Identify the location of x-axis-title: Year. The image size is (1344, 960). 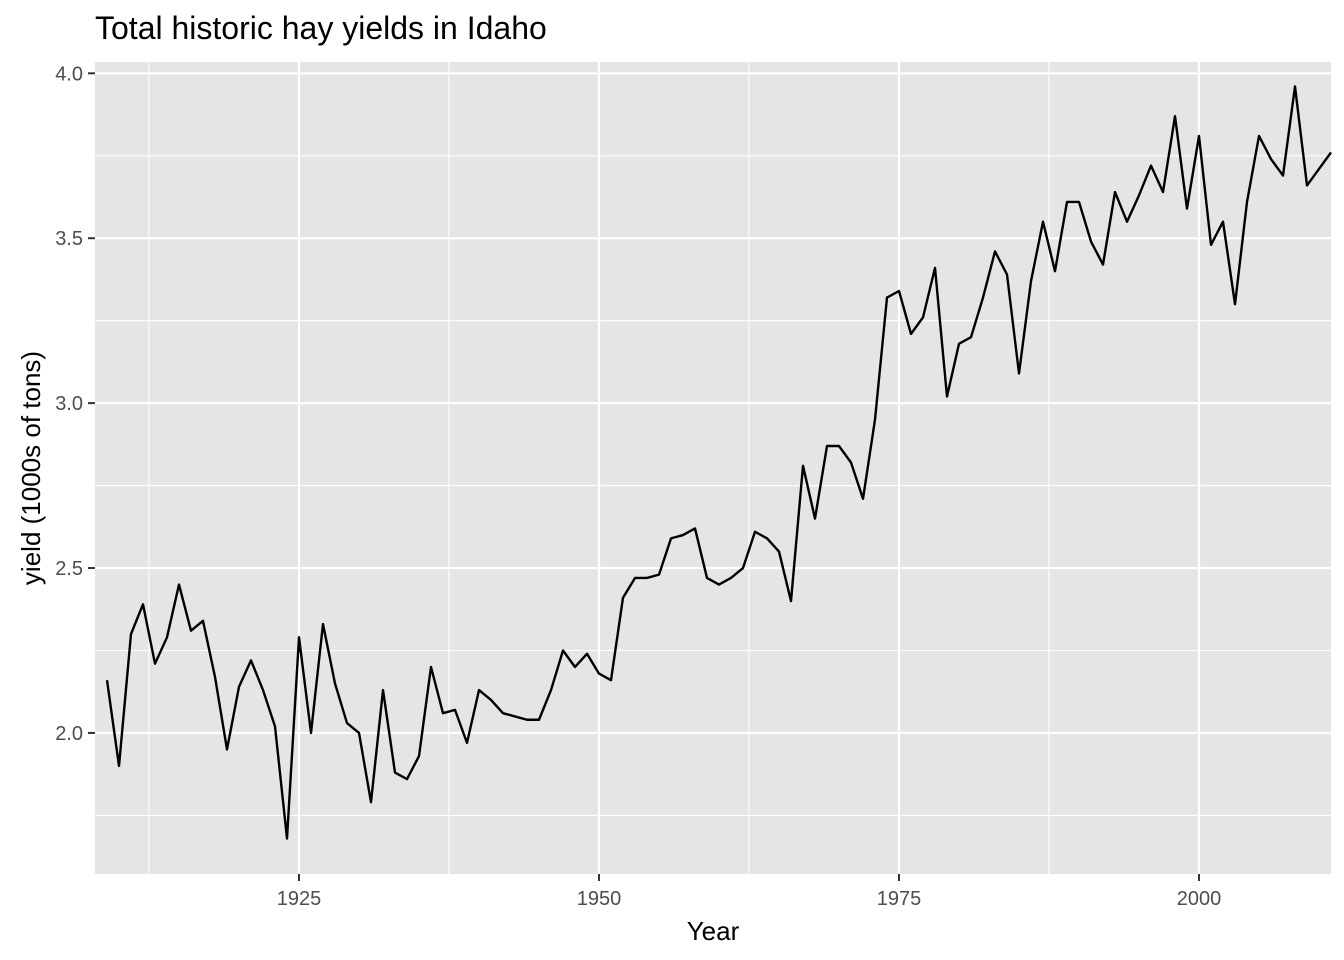
(713, 931).